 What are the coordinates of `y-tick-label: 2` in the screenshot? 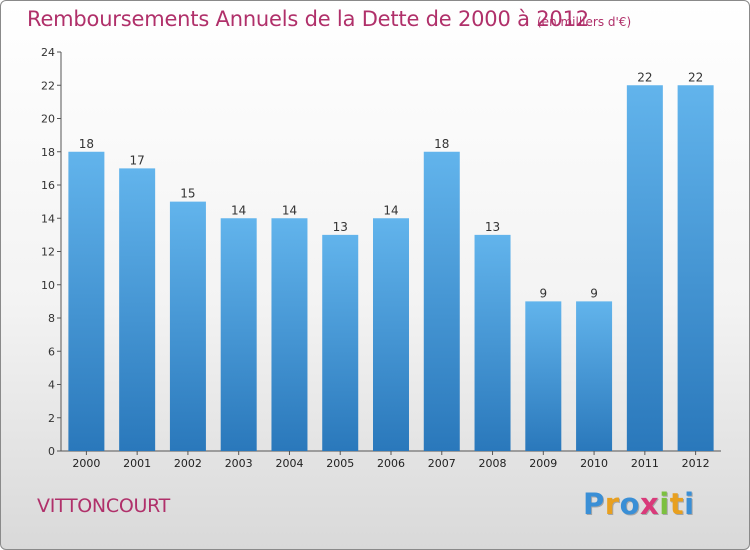 It's located at (51, 418).